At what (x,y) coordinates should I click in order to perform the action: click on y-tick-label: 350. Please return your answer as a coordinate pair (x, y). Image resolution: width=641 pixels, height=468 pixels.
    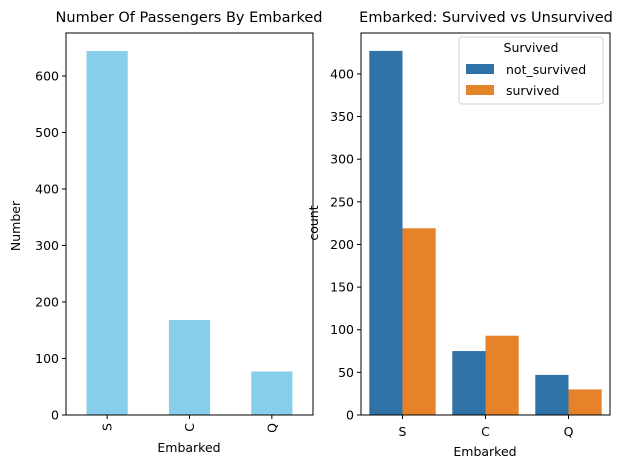
    Looking at the image, I should click on (342, 116).